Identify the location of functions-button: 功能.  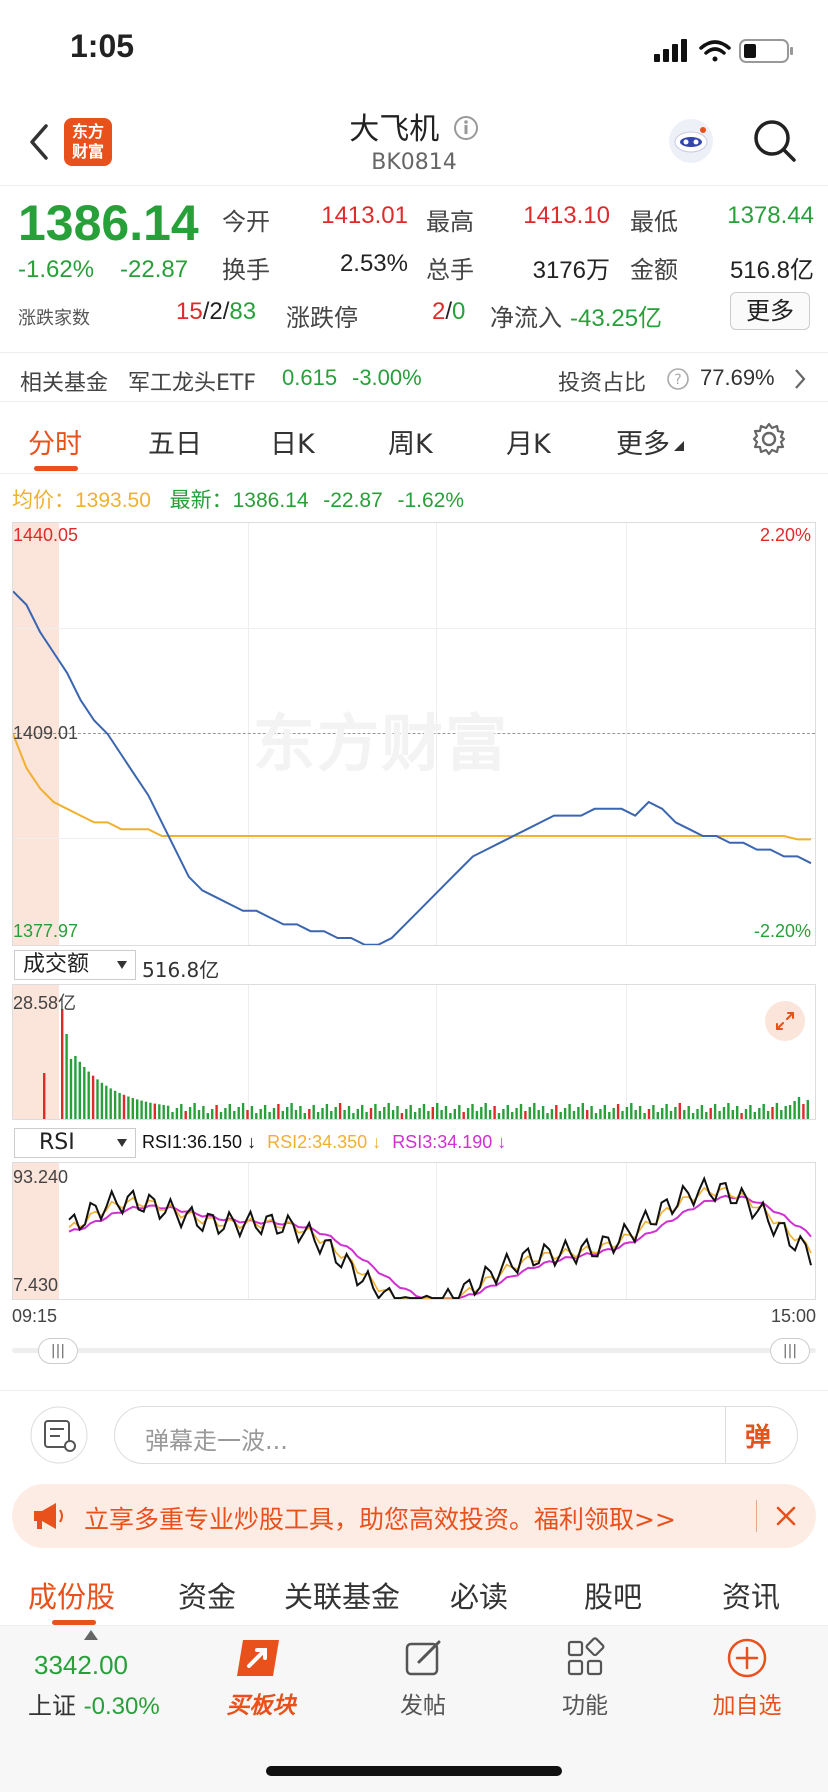
(585, 1678).